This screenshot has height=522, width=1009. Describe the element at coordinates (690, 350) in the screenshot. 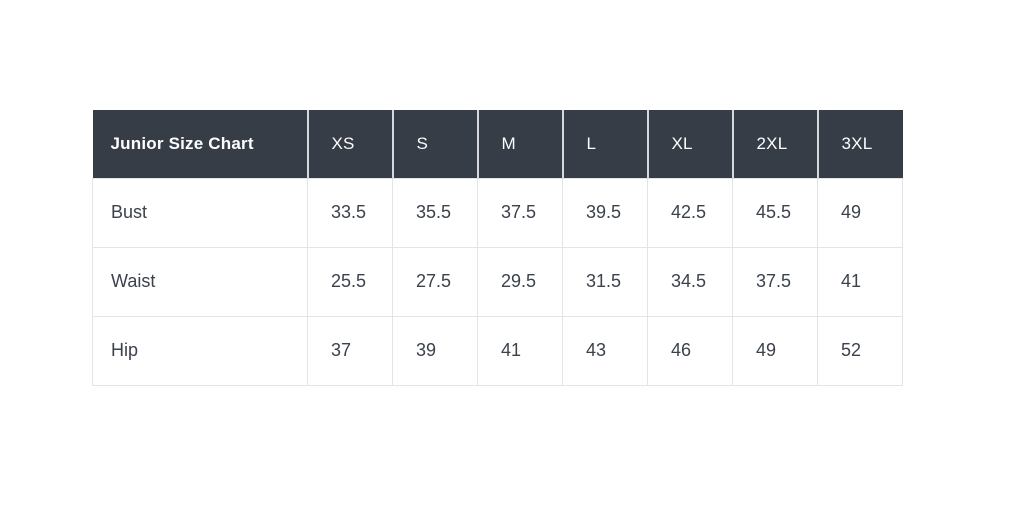

I see `hip-xl-value: 46` at that location.